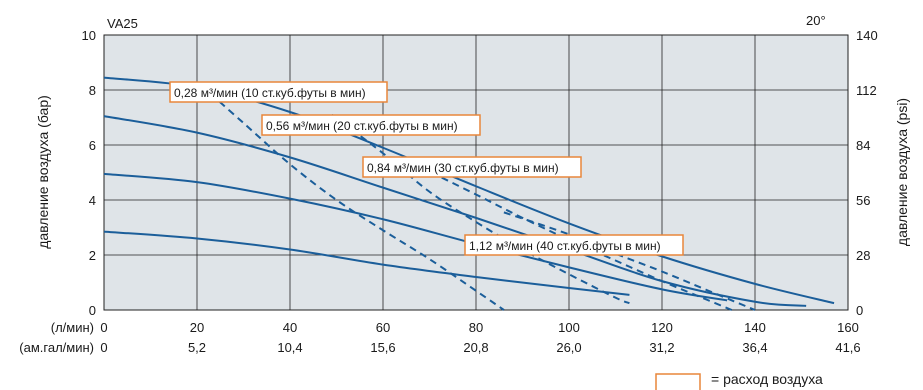 The height and width of the screenshot is (390, 923). I want to click on y-tick-left: 10, so click(89, 35).